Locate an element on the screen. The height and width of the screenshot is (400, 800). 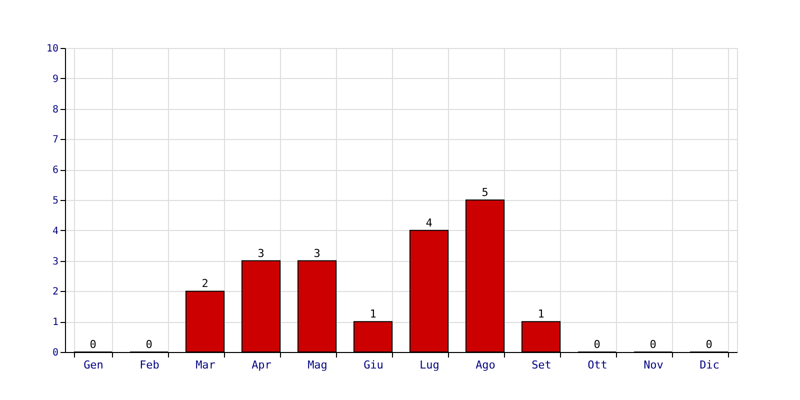
x-tick-label: Giu is located at coordinates (374, 365).